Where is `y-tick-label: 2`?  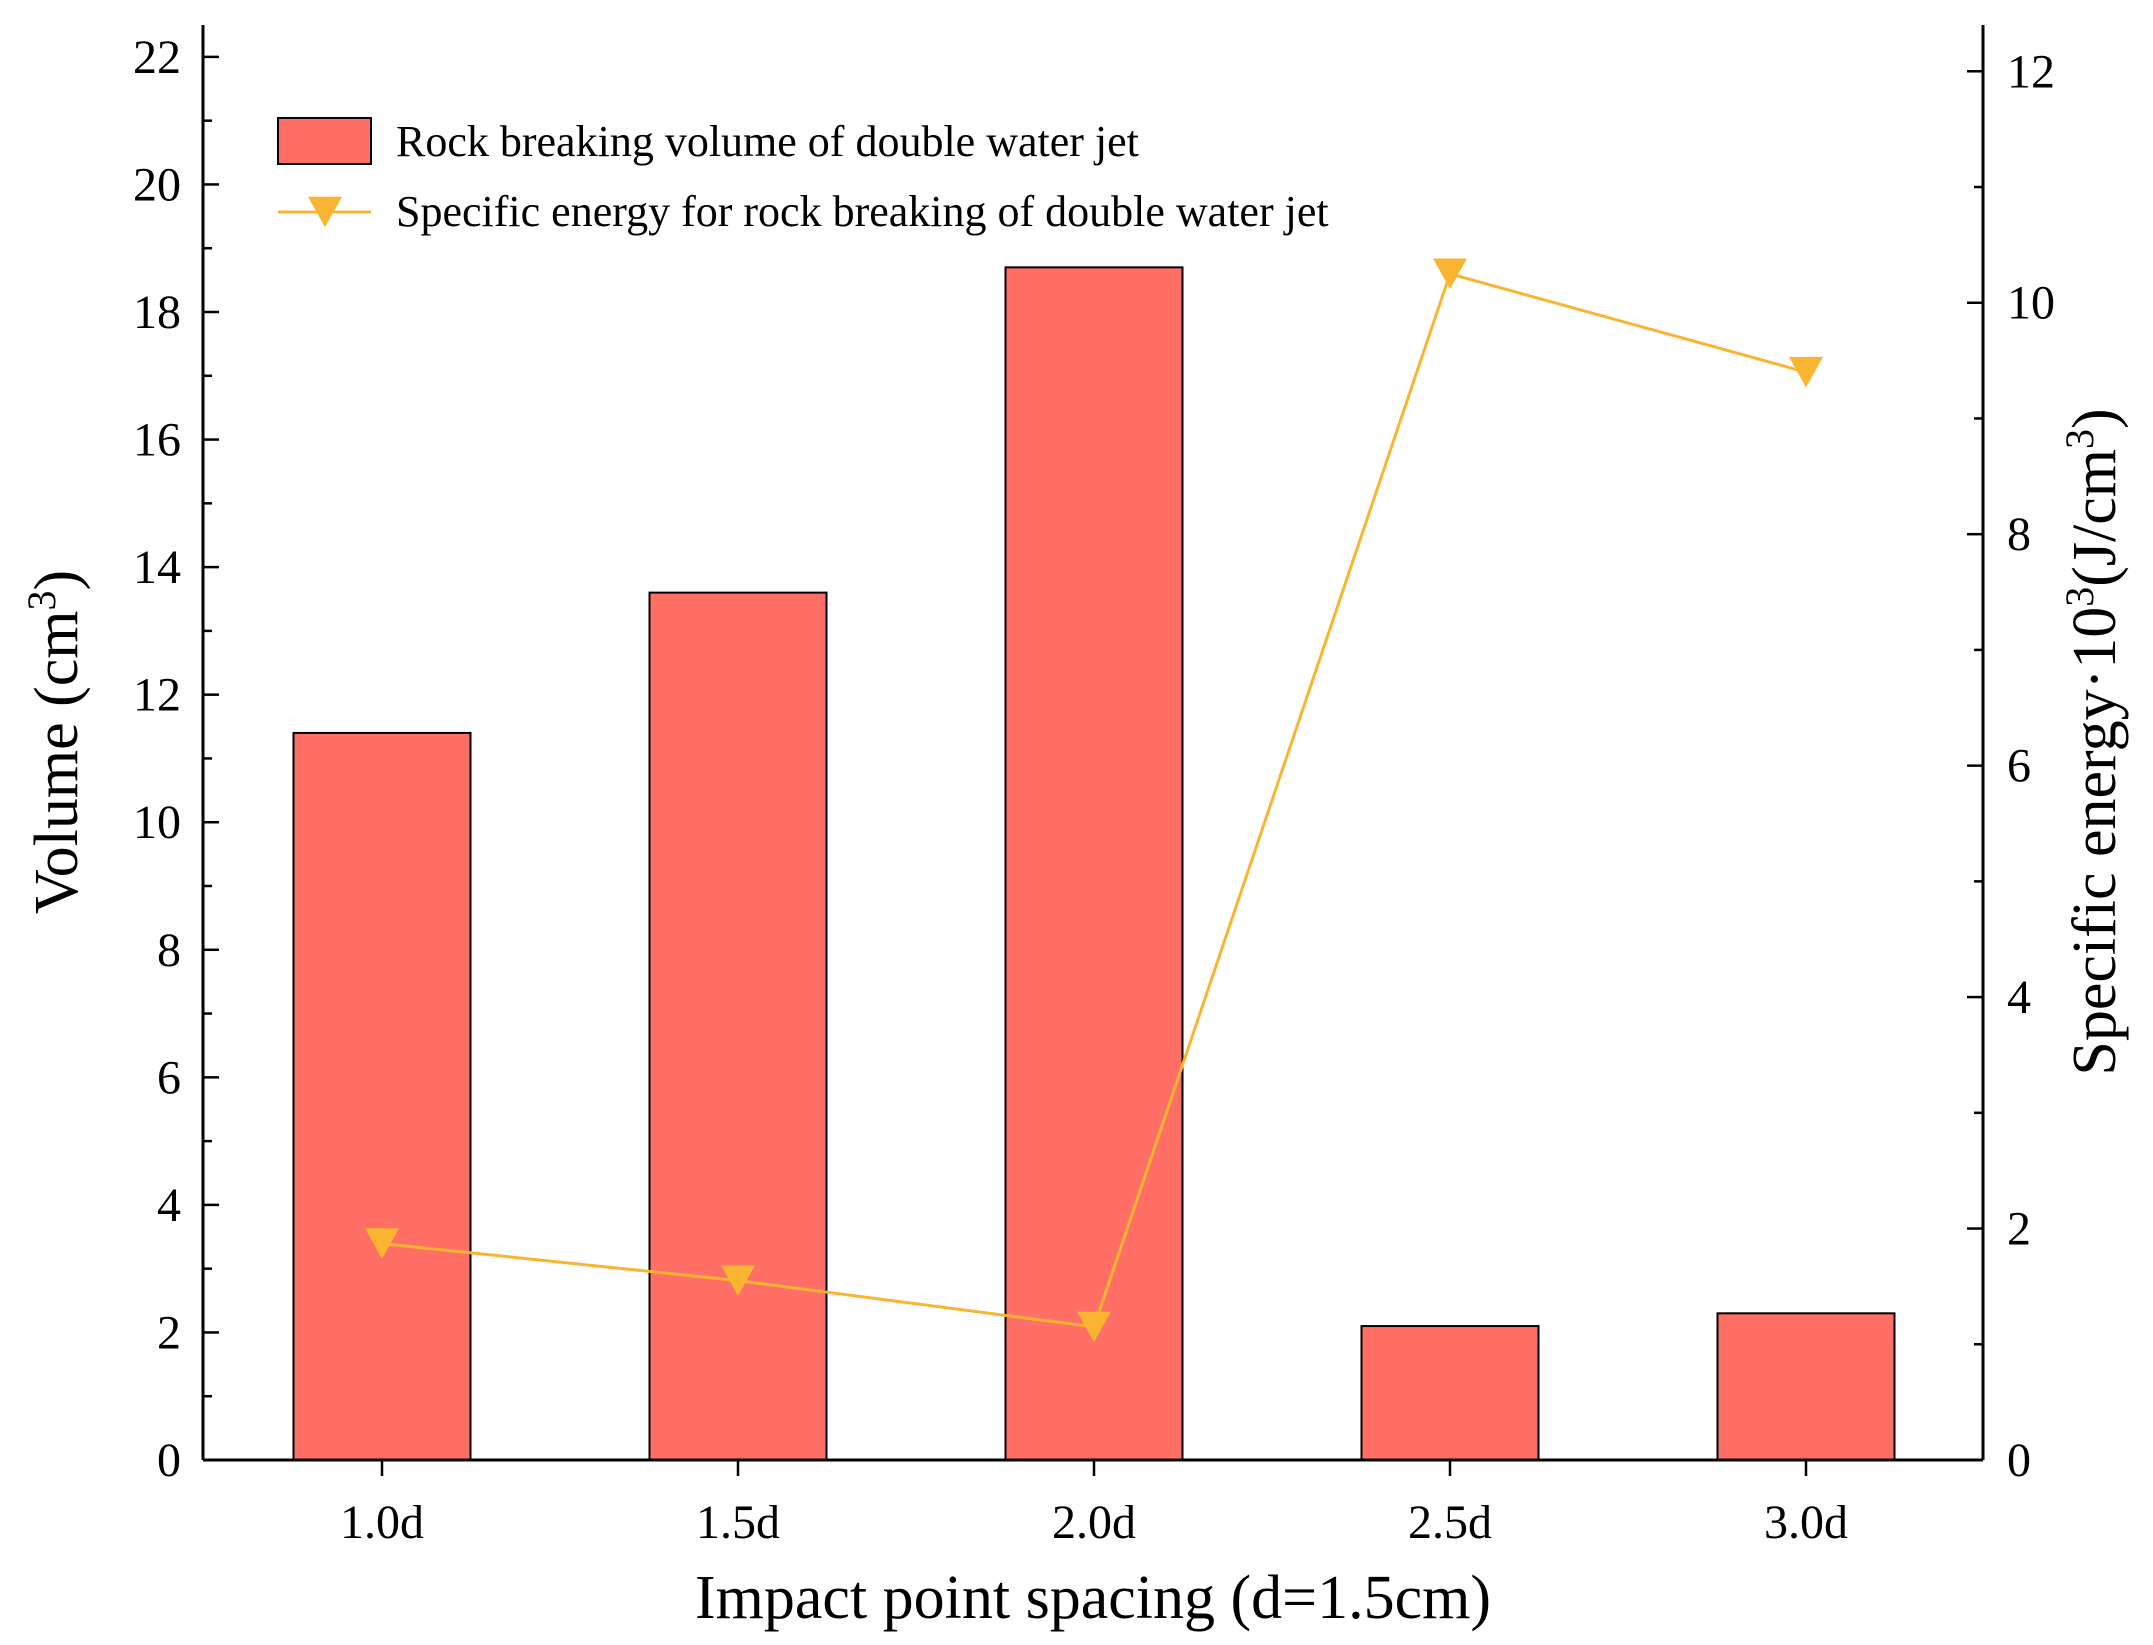
y-tick-label: 2 is located at coordinates (169, 1332).